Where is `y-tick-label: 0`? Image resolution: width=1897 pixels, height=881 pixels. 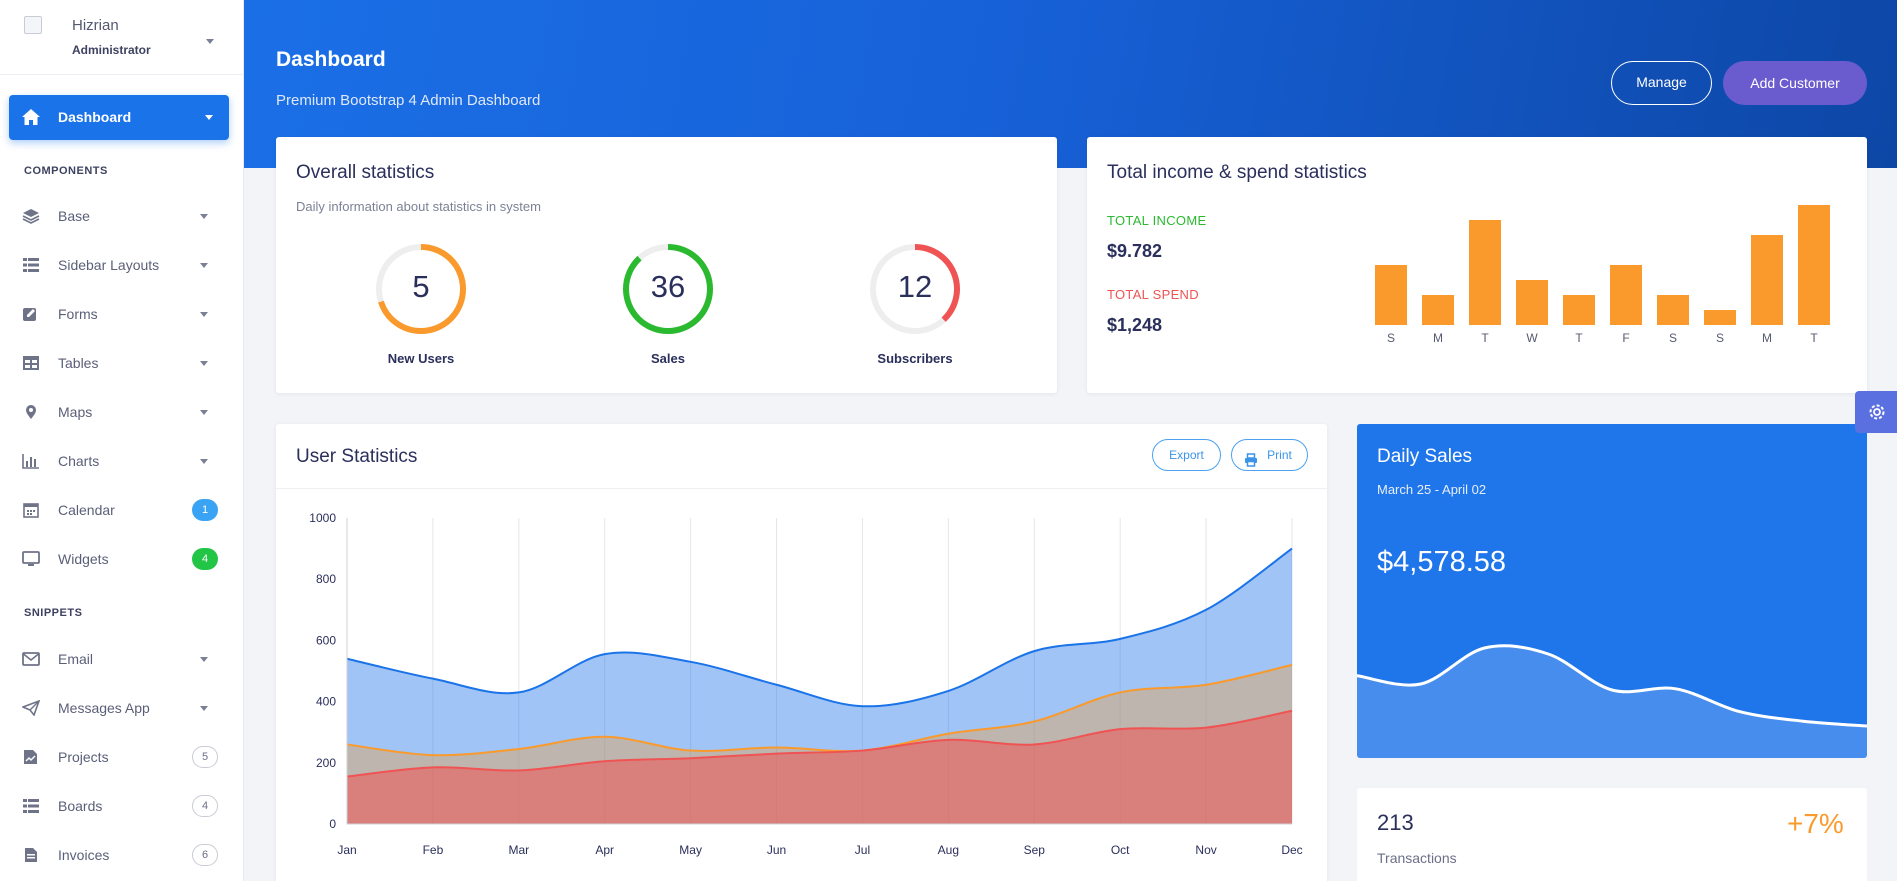
y-tick-label: 0 is located at coordinates (332, 824).